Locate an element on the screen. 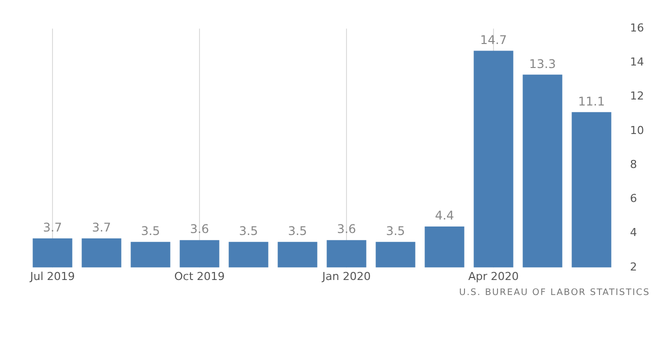  y-tick-label: 2 is located at coordinates (634, 267).